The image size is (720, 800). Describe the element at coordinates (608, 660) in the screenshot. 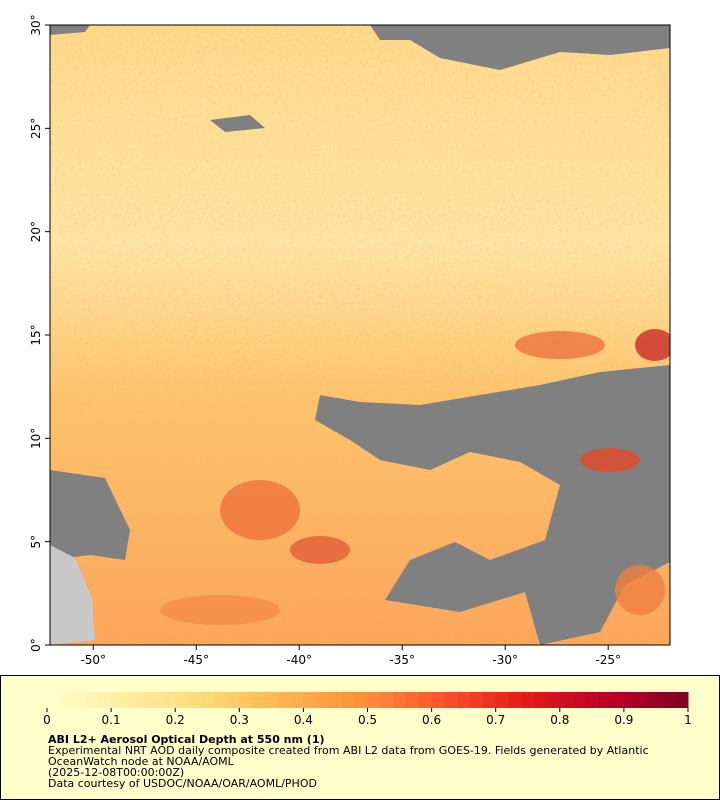

I see `x-tick-label: -25°` at that location.